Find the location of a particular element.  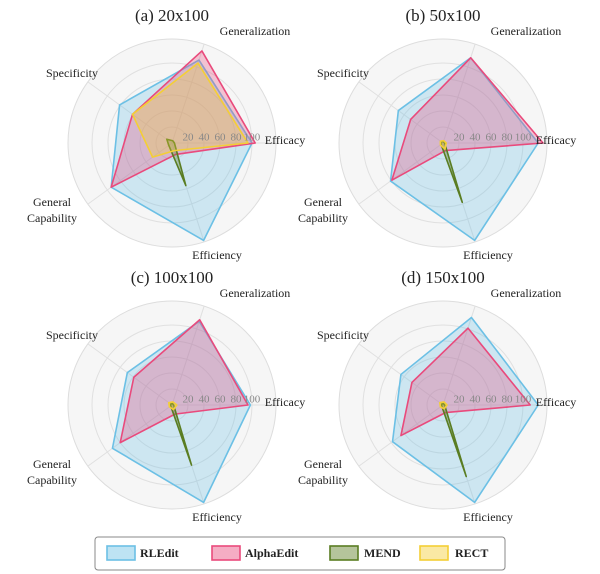

legend-label: RLEdit is located at coordinates (159, 553).